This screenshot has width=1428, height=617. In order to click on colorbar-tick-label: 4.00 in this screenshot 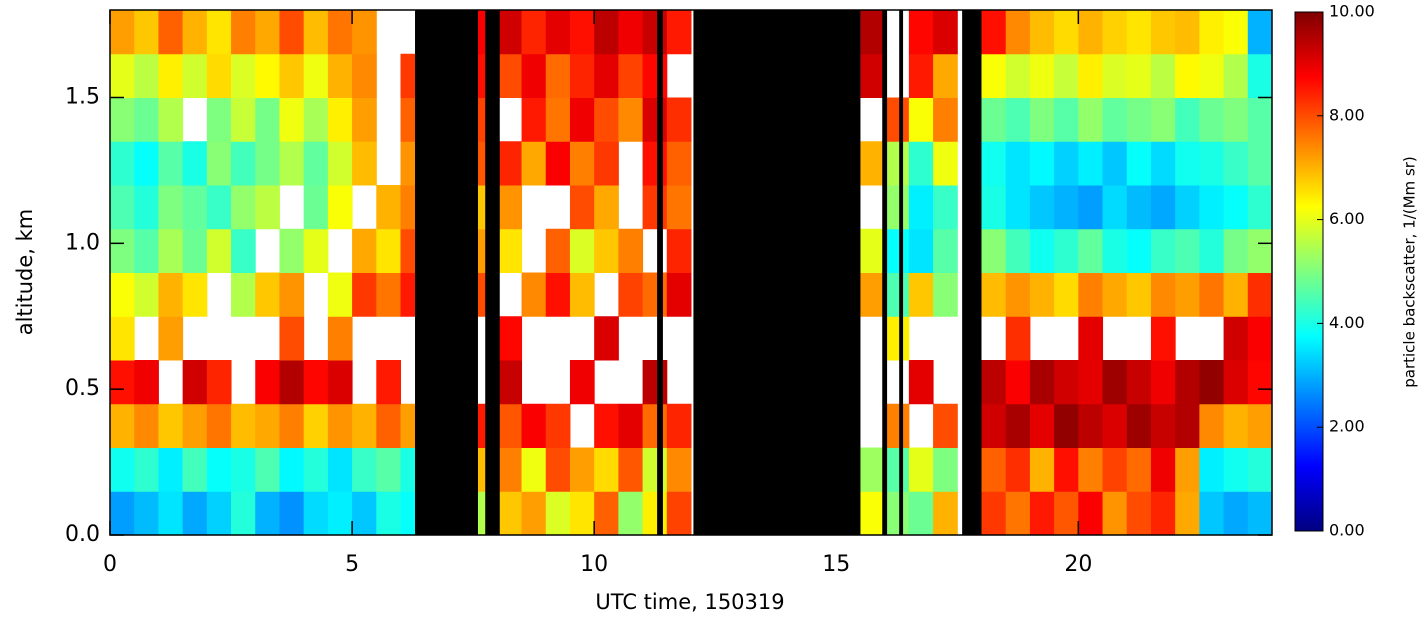, I will do `click(1347, 322)`.